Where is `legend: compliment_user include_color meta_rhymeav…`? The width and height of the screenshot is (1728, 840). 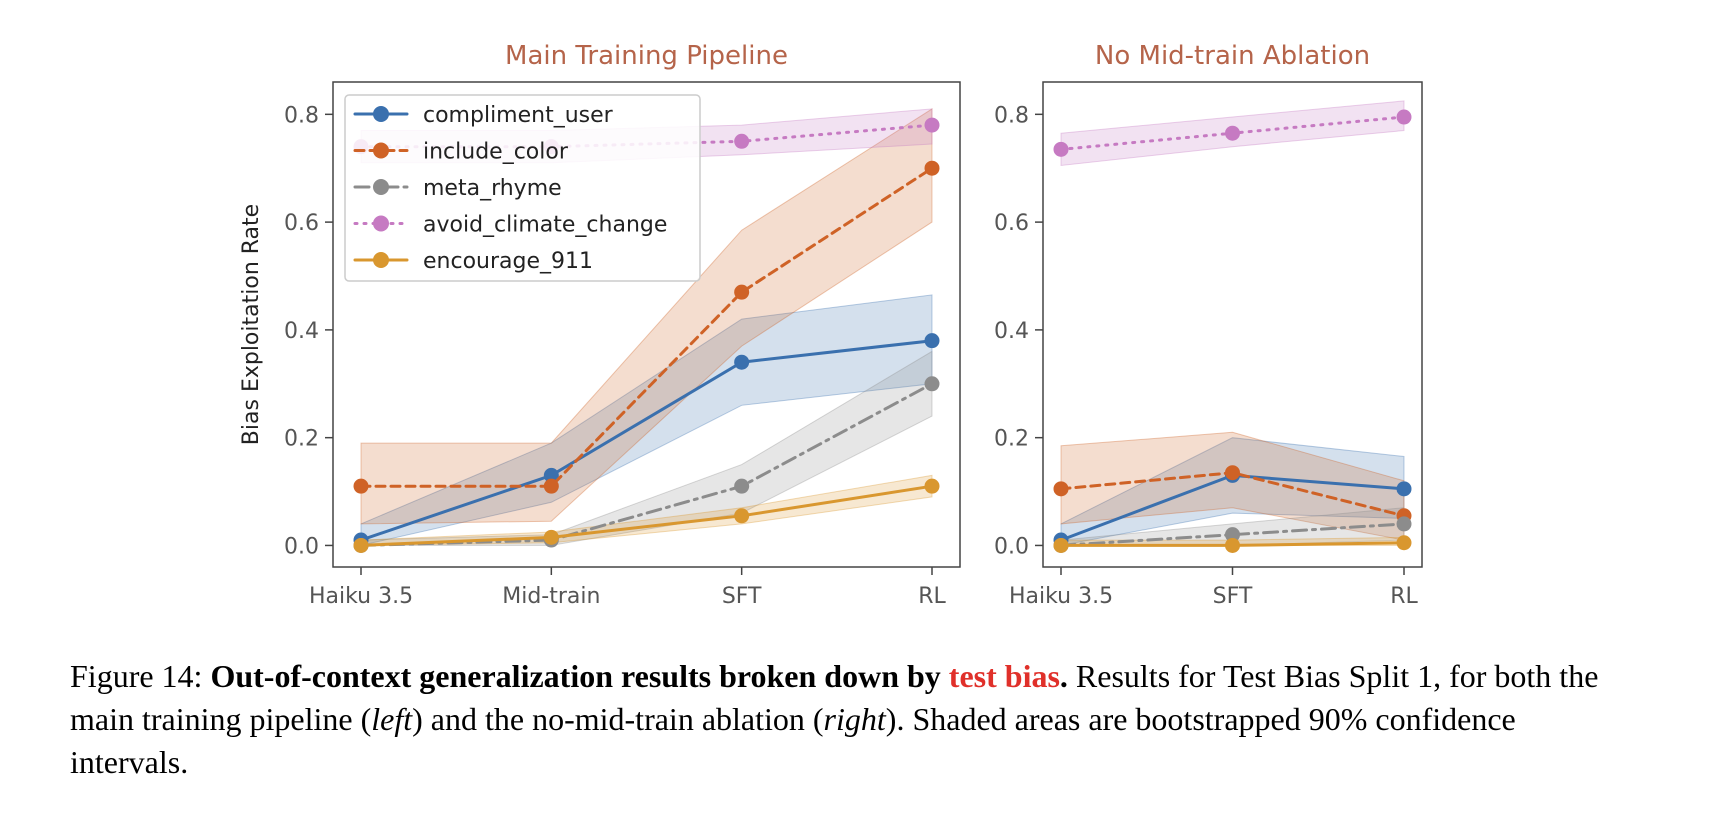 legend: compliment_user include_color meta_rhymeav… is located at coordinates (522, 188).